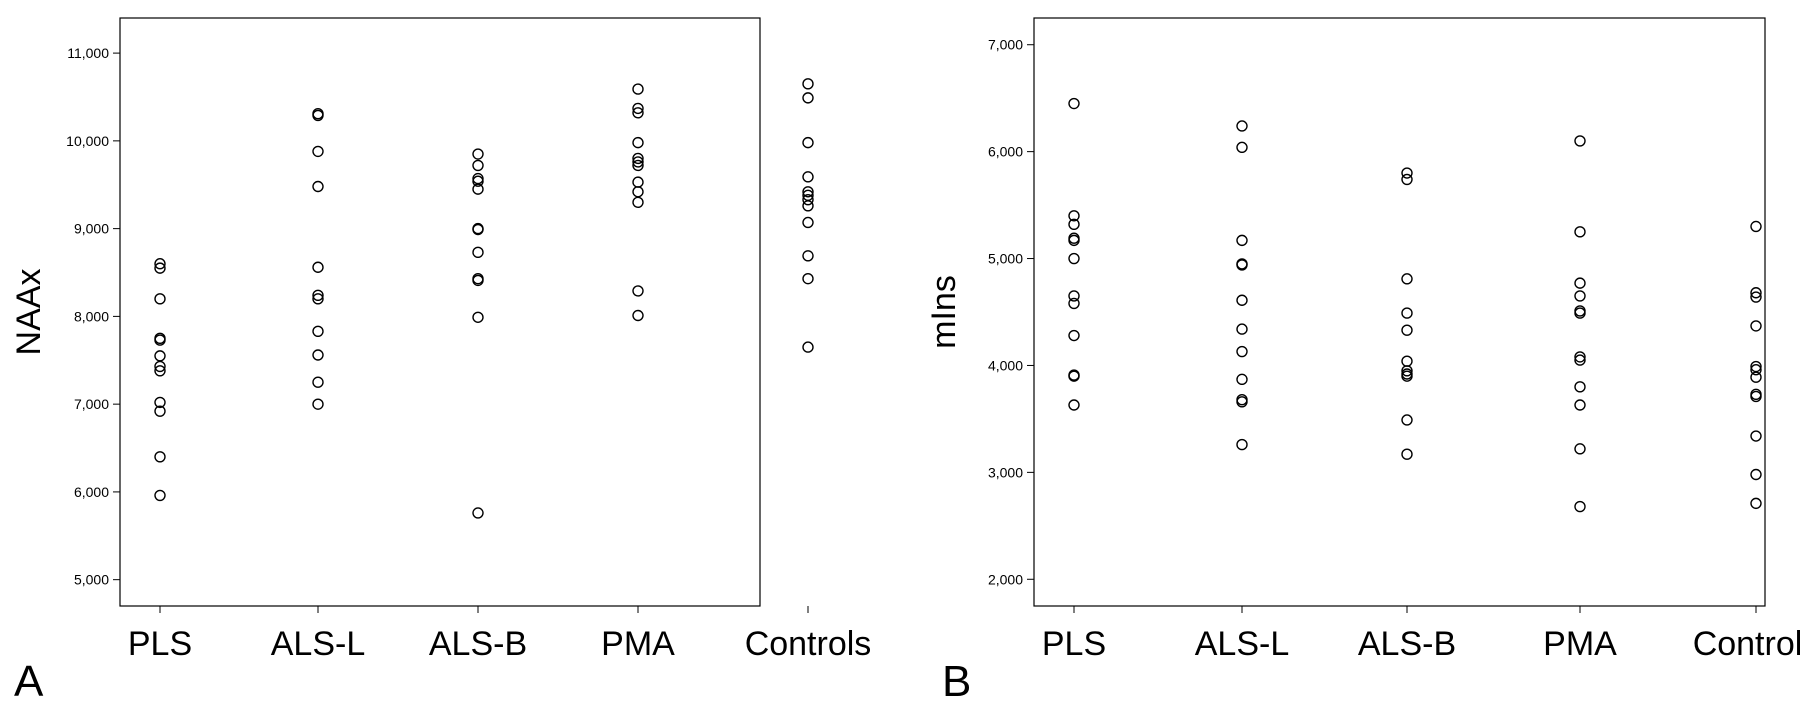 This screenshot has width=1800, height=713. I want to click on y-tick-label: 7,000, so click(91, 404).